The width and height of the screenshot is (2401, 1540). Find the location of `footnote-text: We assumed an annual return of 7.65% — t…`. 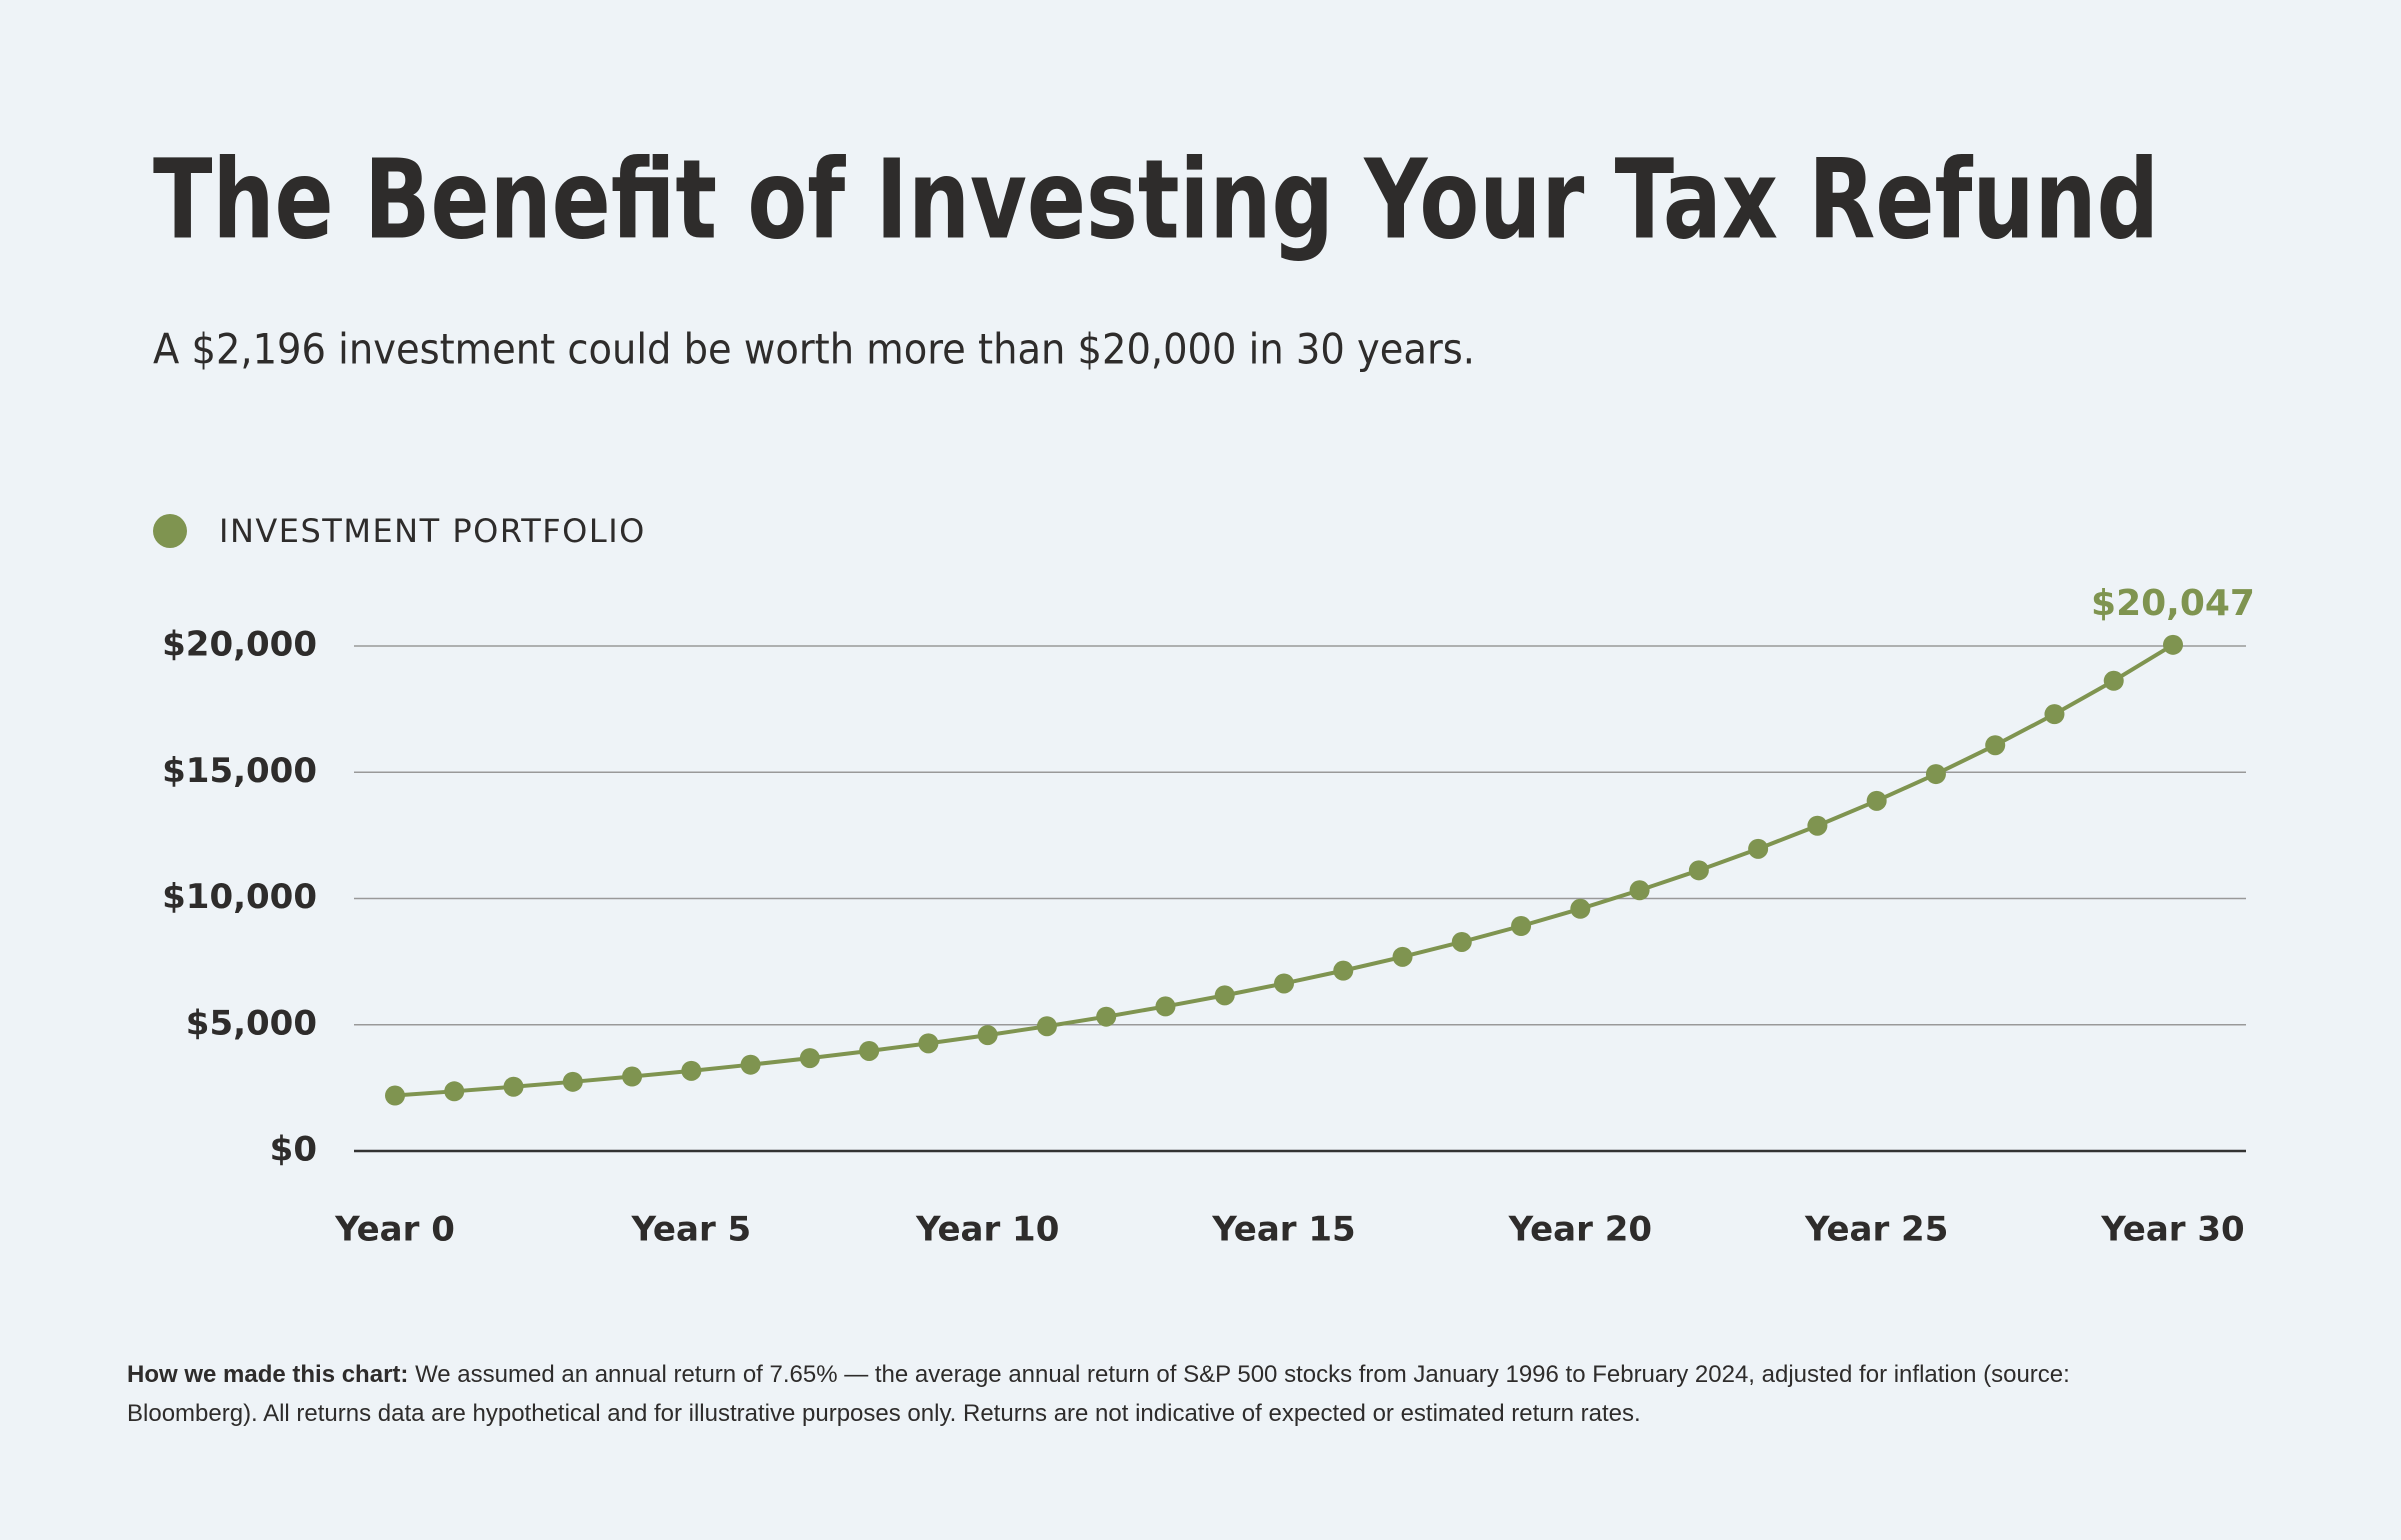

footnote-text: We assumed an annual return of 7.65% — t… is located at coordinates (1098, 1394).